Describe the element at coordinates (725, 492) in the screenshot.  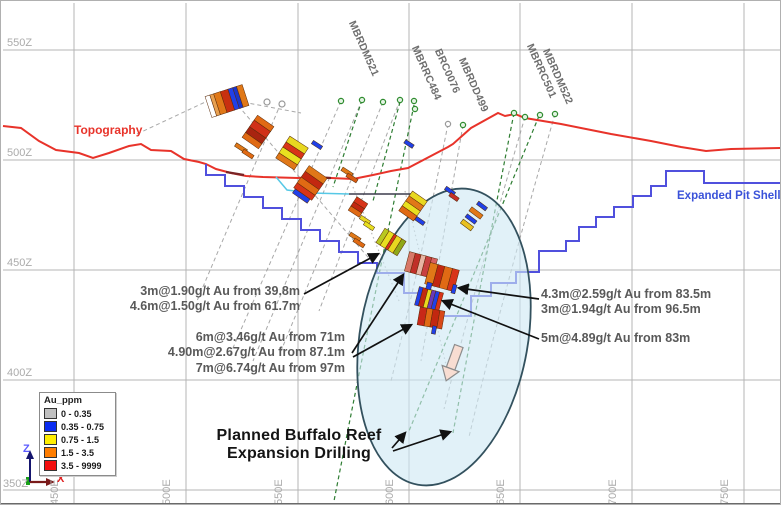
I see `e-axis-label-750: 750E` at that location.